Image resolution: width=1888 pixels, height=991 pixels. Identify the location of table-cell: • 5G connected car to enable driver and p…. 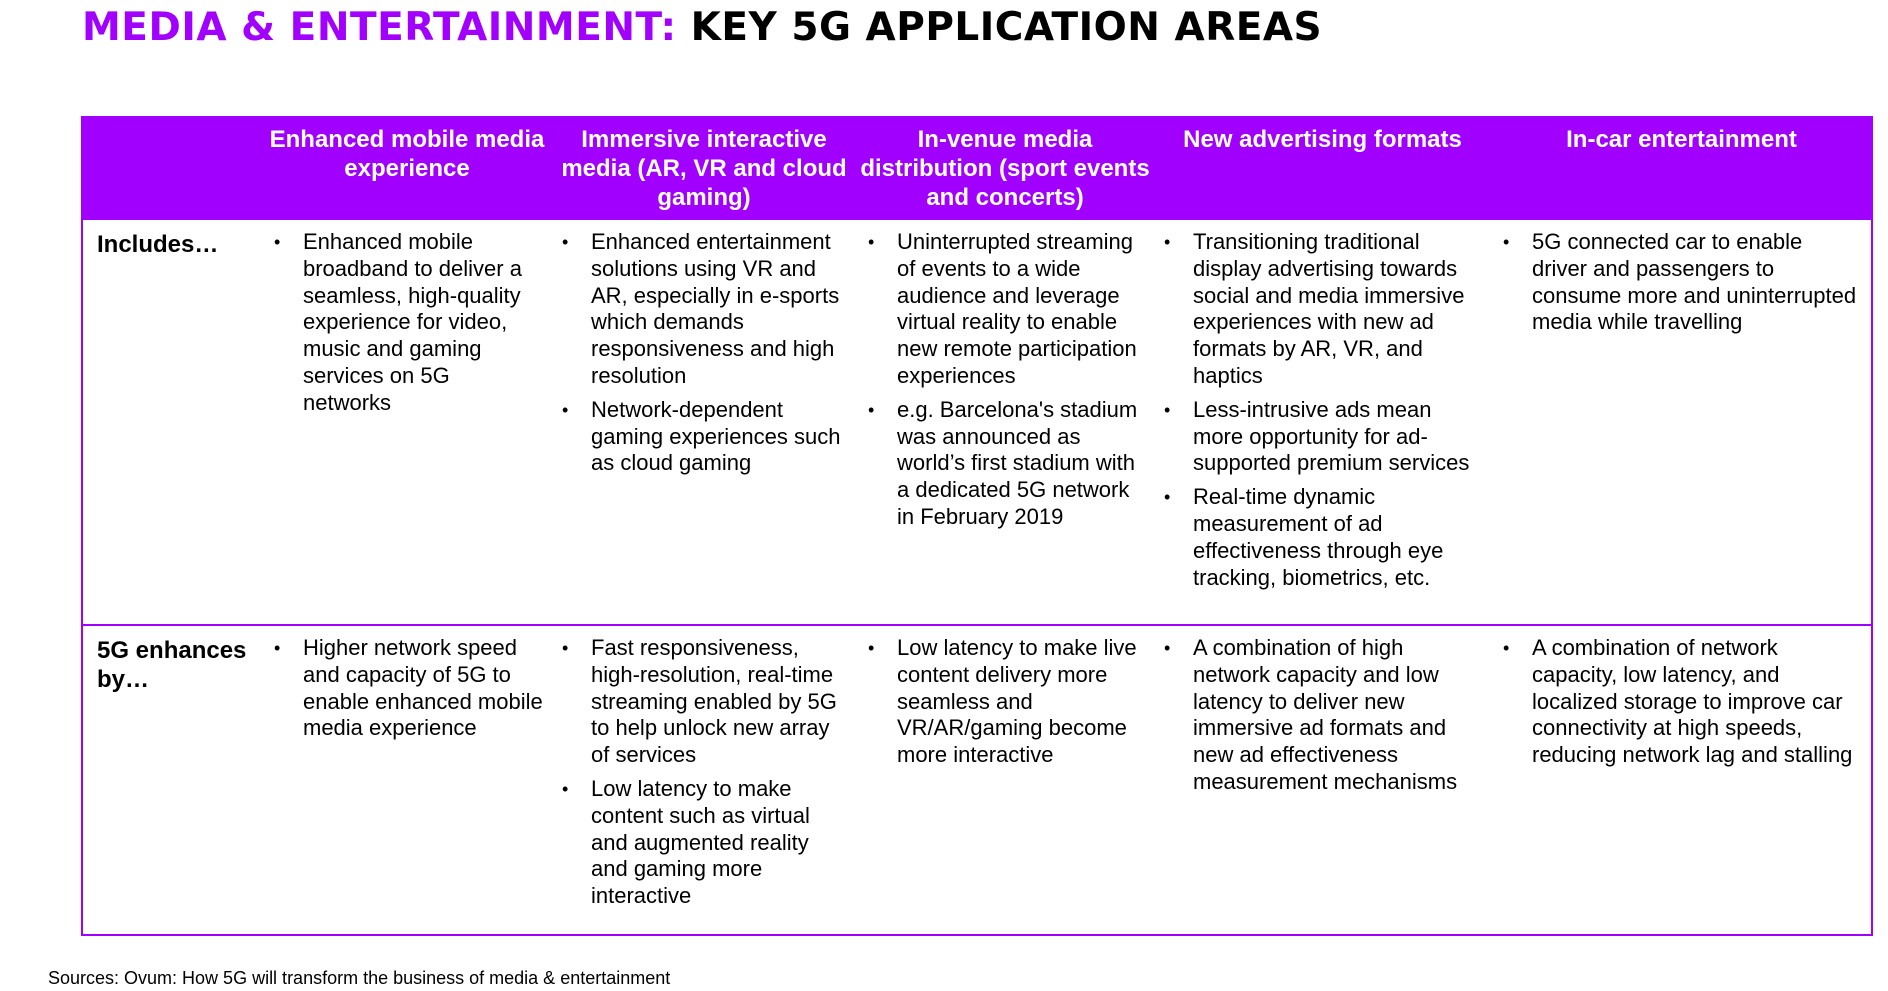
(1681, 422).